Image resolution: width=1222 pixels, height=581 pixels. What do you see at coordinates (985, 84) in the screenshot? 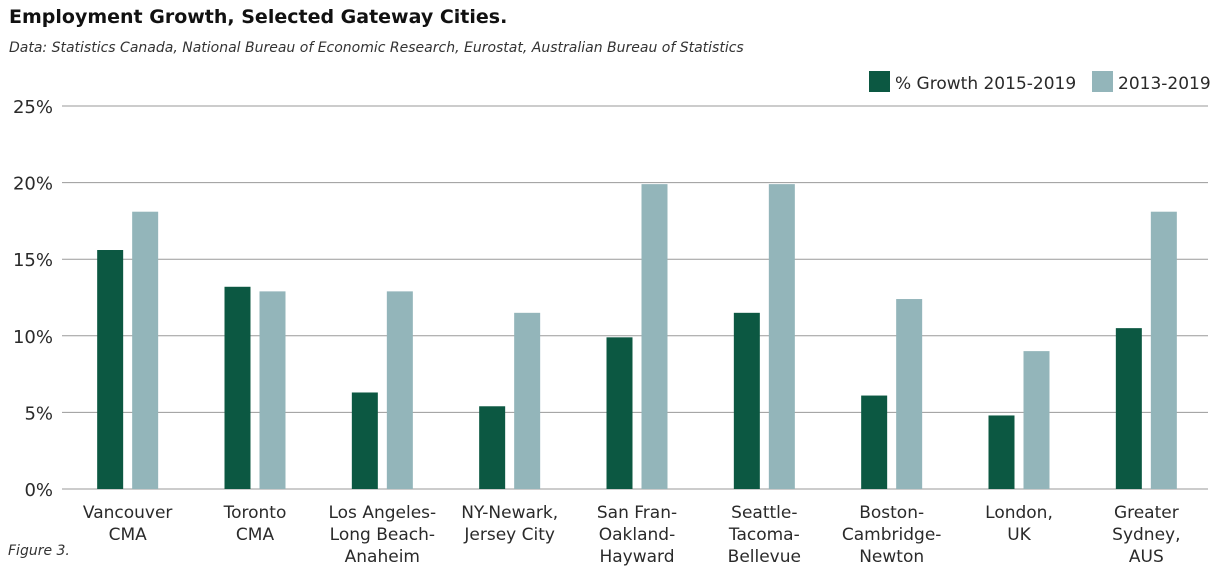
I see `legend-label: % Growth 2015-2019` at bounding box center [985, 84].